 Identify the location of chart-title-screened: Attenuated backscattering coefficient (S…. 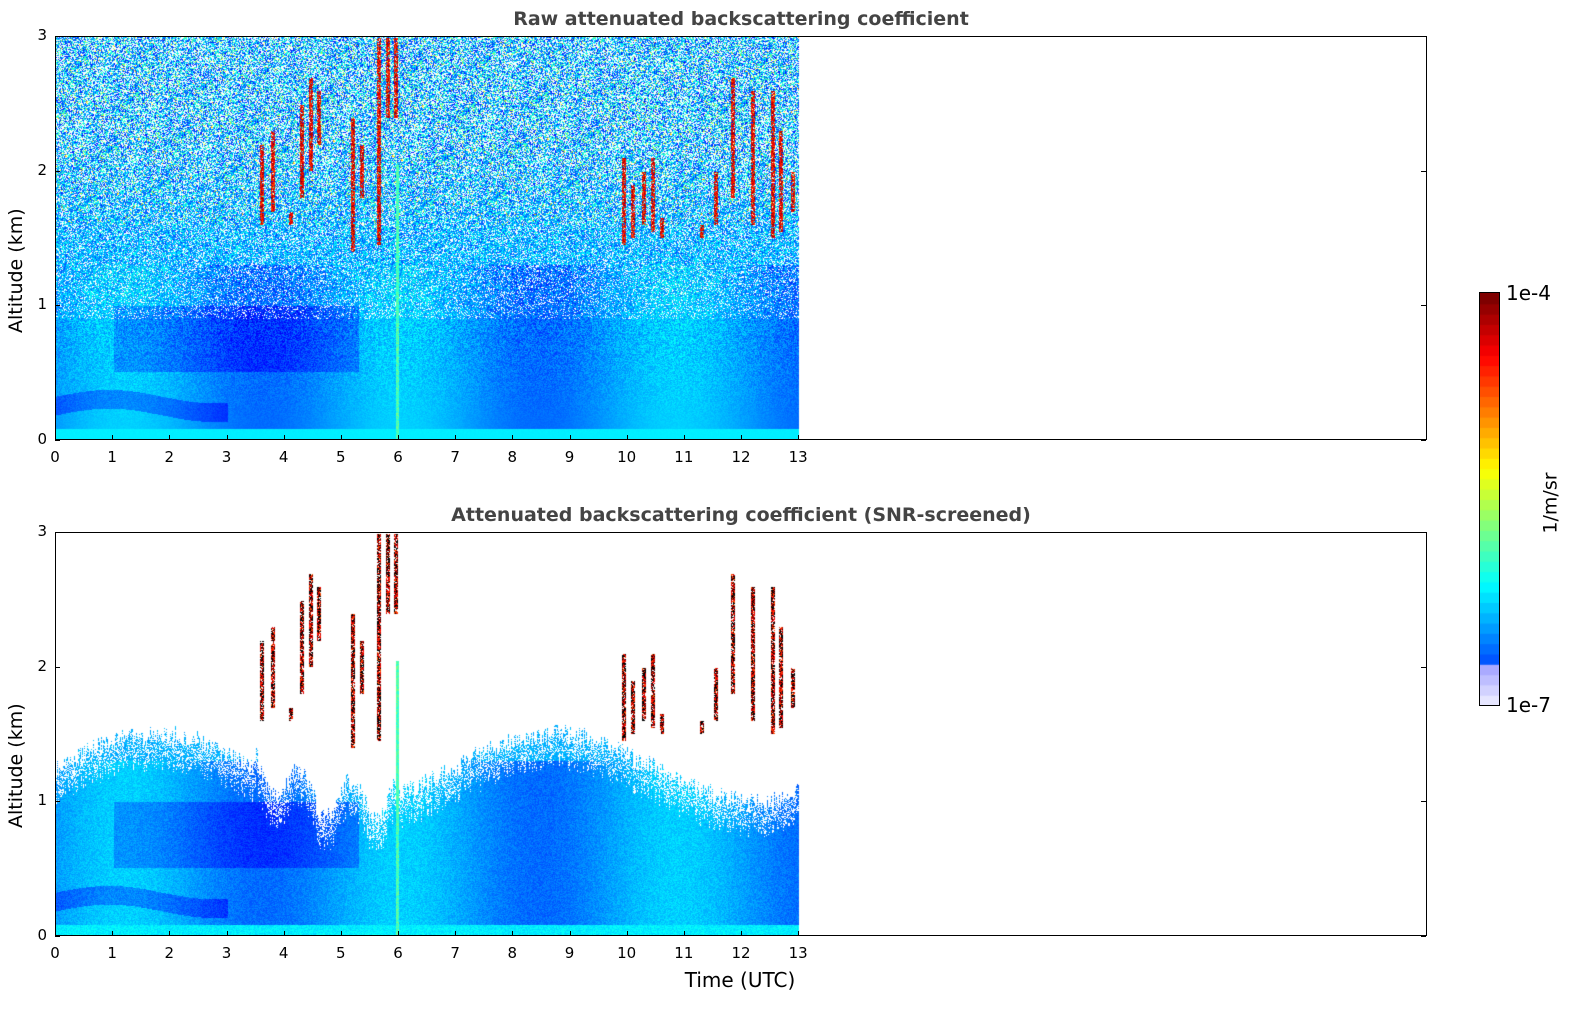
(741, 515).